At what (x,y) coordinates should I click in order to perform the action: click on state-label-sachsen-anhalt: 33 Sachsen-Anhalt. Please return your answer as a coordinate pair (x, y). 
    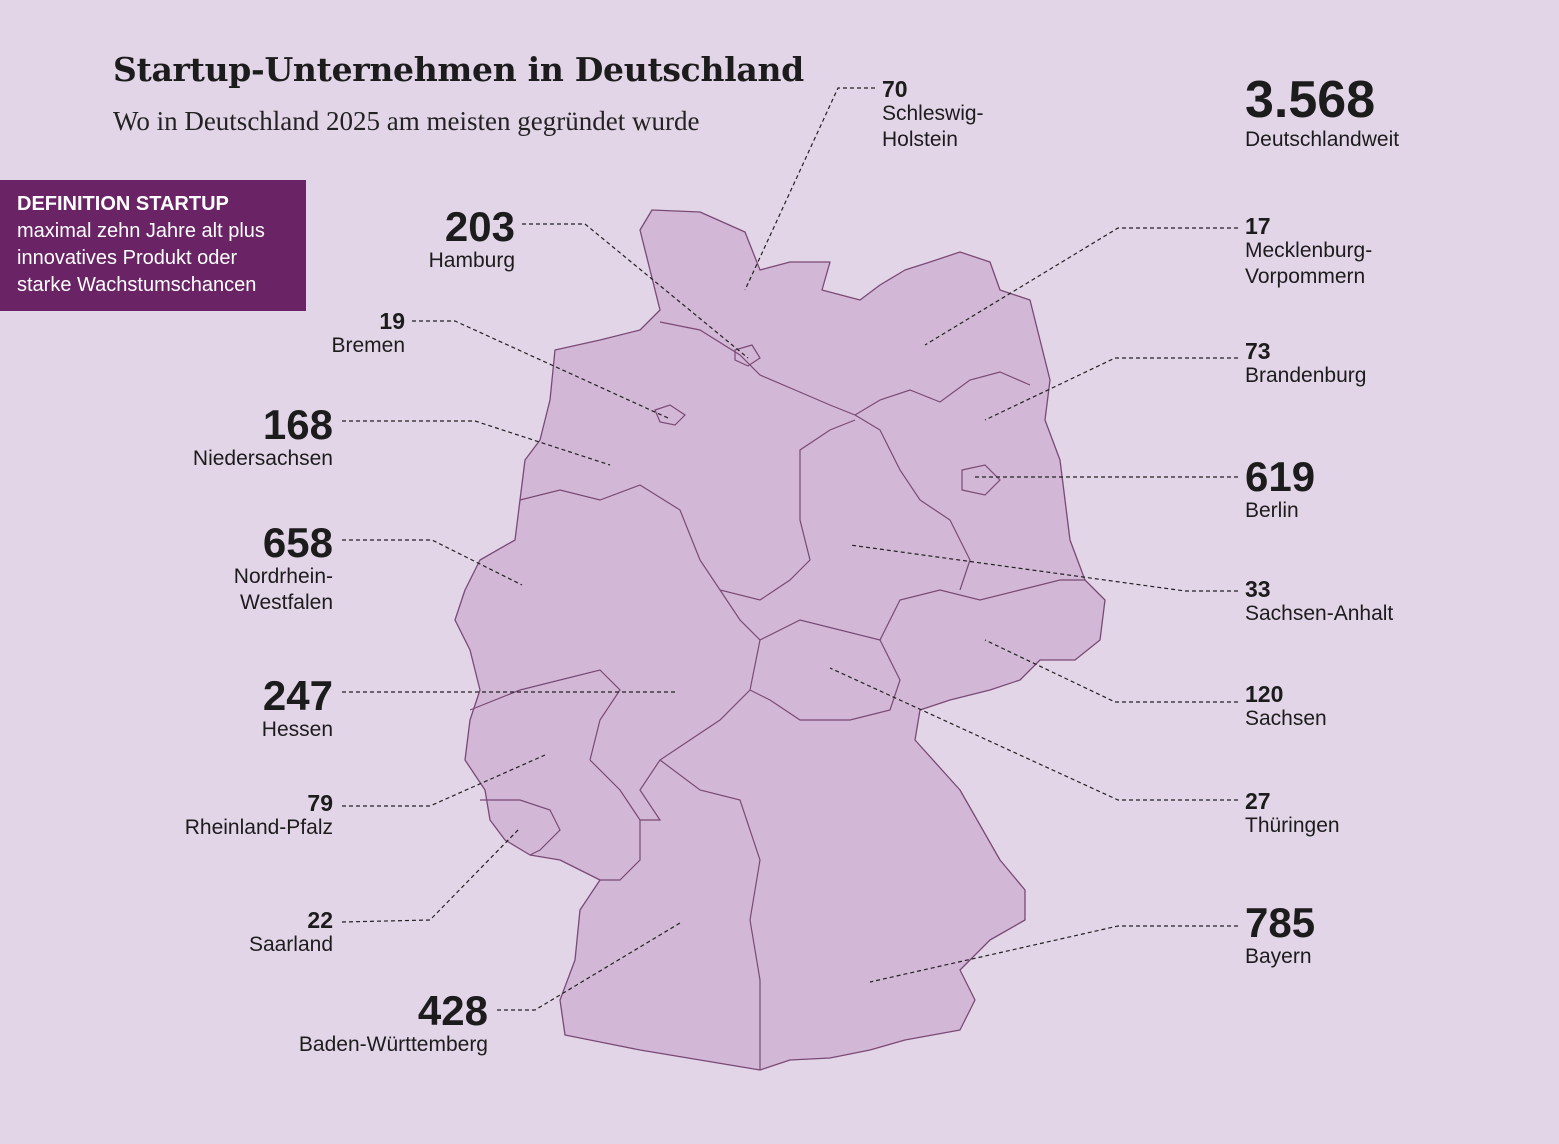
    Looking at the image, I should click on (1319, 602).